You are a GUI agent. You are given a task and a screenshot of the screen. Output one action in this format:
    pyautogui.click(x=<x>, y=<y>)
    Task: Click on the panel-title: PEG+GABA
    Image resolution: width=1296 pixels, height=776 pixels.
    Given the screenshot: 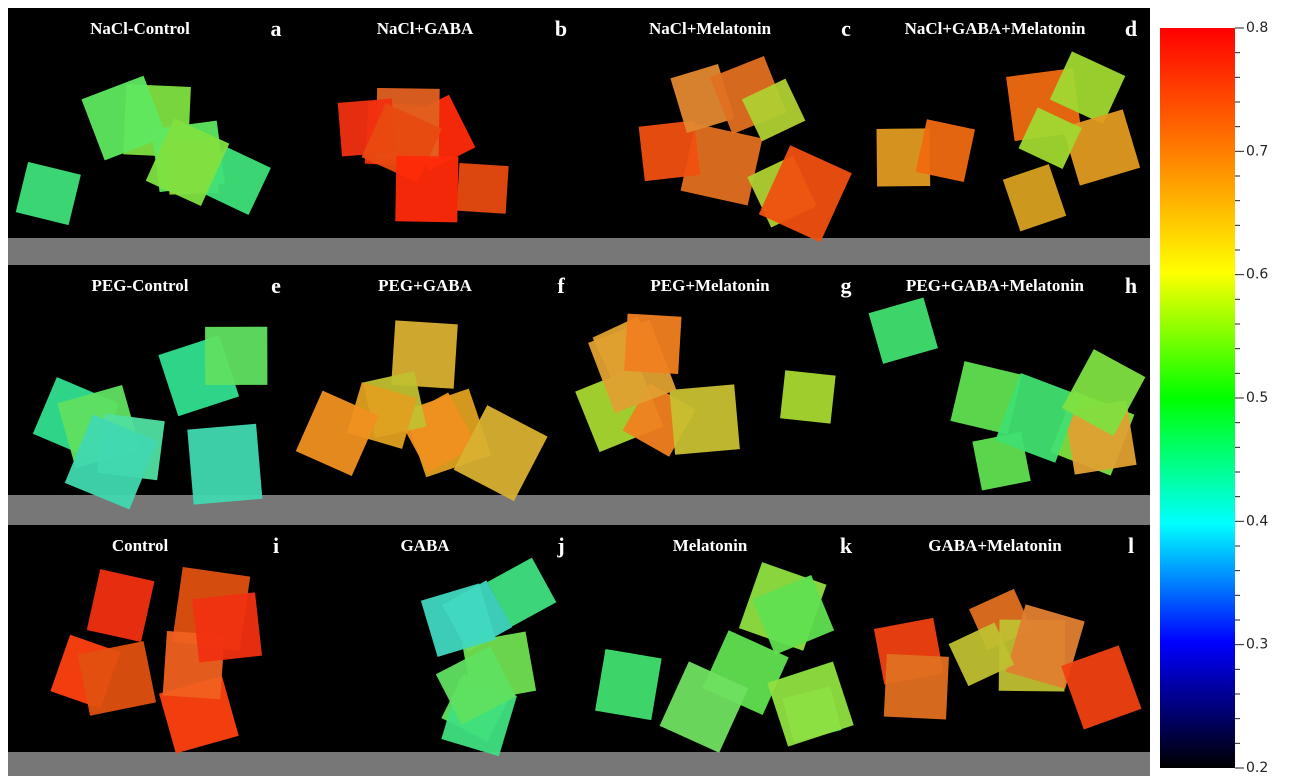 What is the action you would take?
    pyautogui.click(x=425, y=285)
    